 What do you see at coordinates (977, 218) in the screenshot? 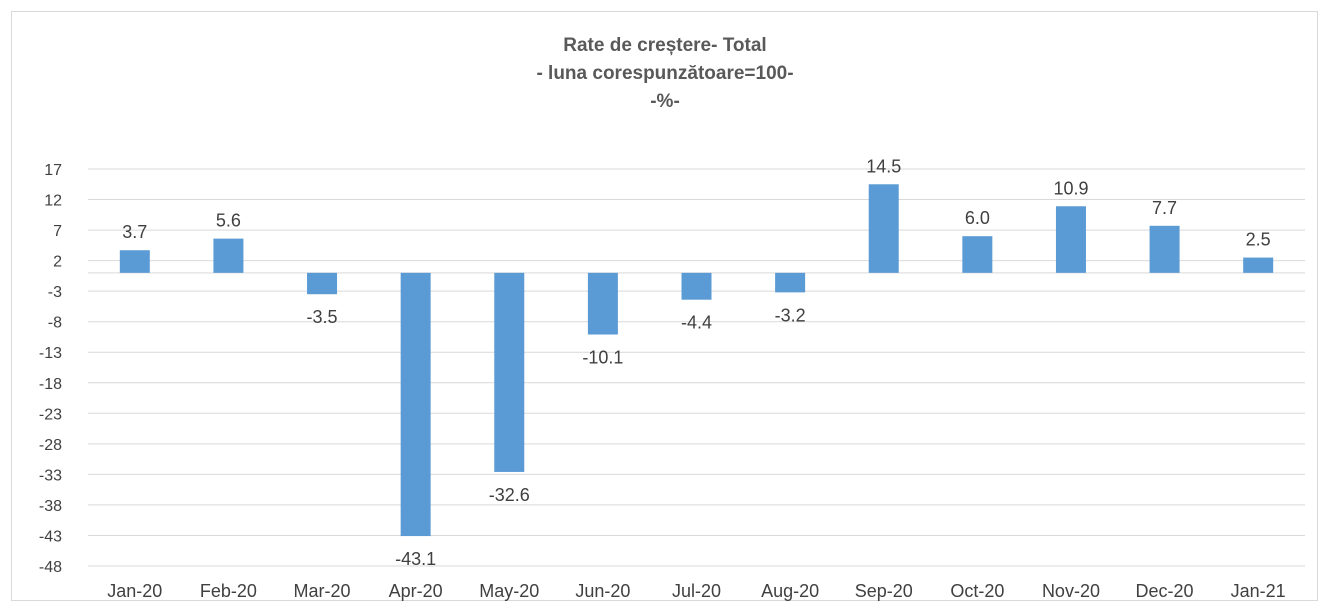
I see `data-label: 6.0` at bounding box center [977, 218].